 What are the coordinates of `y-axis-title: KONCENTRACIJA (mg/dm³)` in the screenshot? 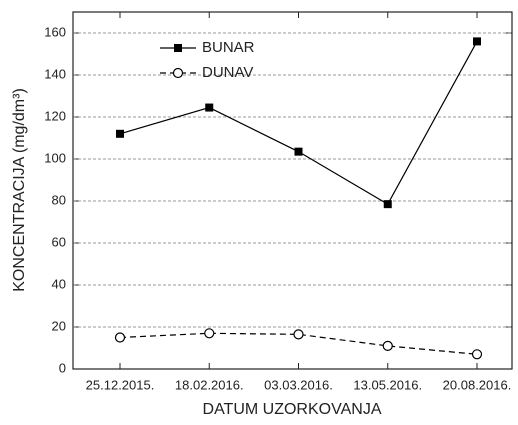 It's located at (19, 190).